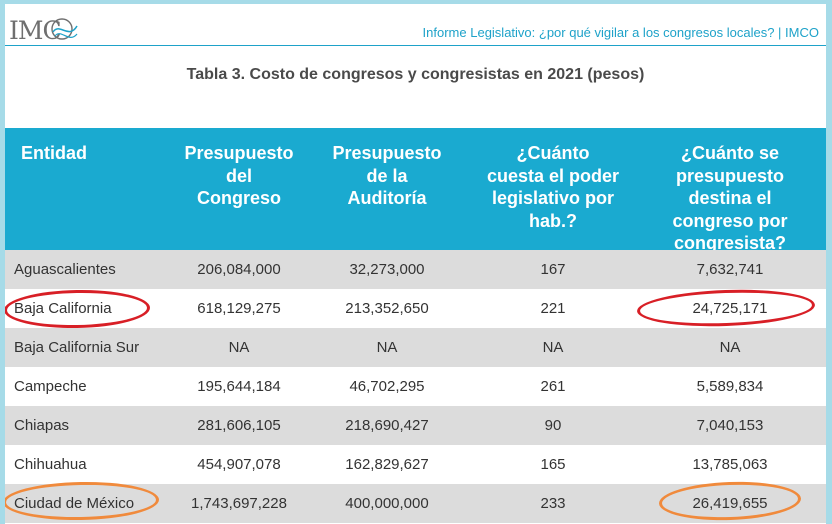  What do you see at coordinates (387, 198) in the screenshot?
I see `header-line: Auditoría` at bounding box center [387, 198].